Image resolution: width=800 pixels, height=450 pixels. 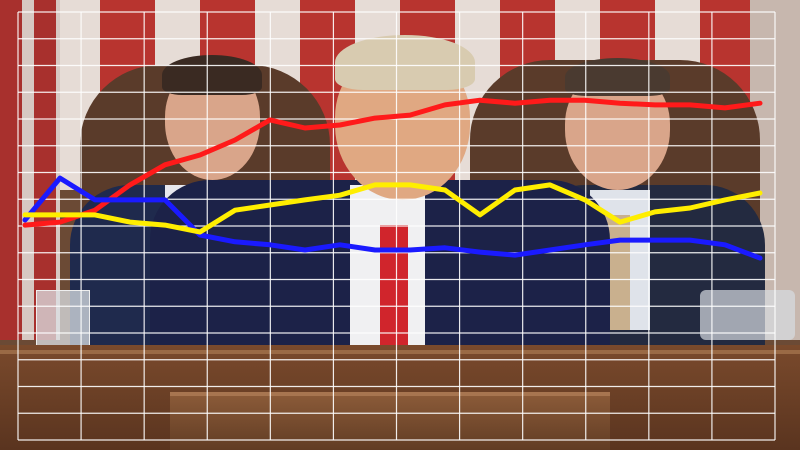 What do you see at coordinates (747, 315) in the screenshot?
I see `glass-dish` at bounding box center [747, 315].